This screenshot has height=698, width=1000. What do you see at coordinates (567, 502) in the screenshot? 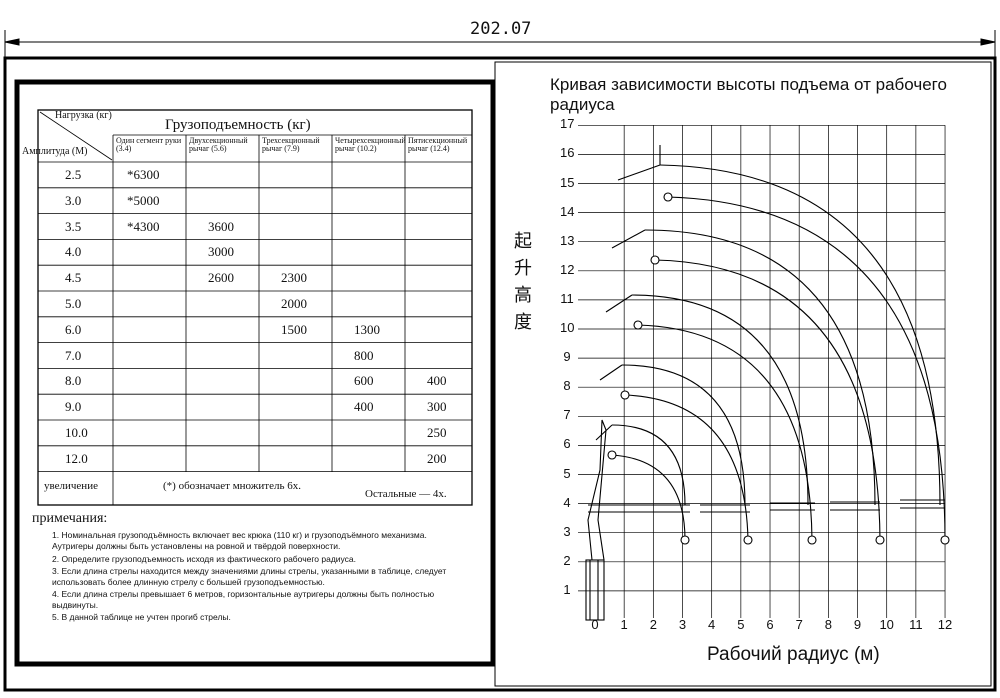
I see `y-tick-label: 4` at bounding box center [567, 502].